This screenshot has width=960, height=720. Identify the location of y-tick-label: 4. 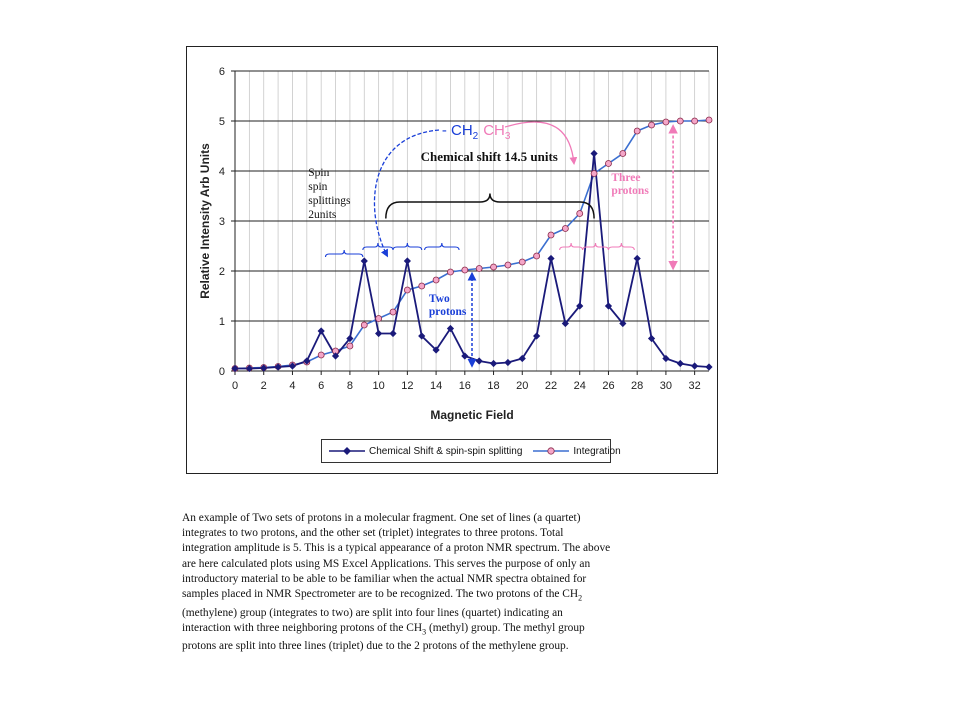
(222, 172).